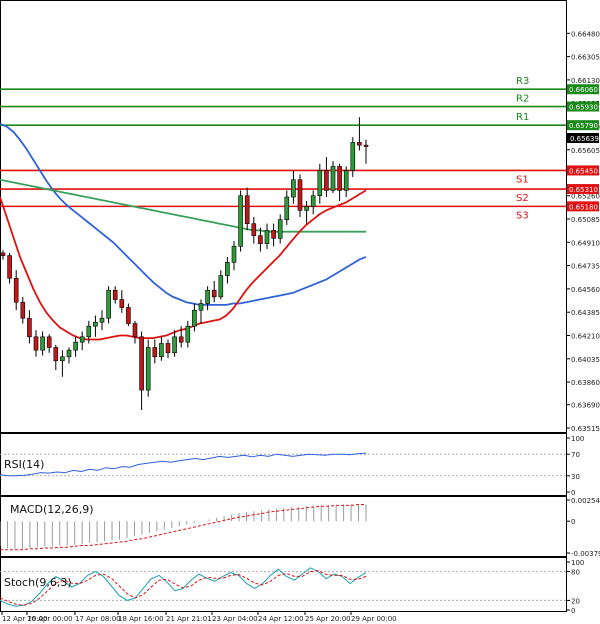 This screenshot has height=624, width=600. What do you see at coordinates (585, 220) in the screenshot?
I see `price-tick-label: 0.65085` at bounding box center [585, 220].